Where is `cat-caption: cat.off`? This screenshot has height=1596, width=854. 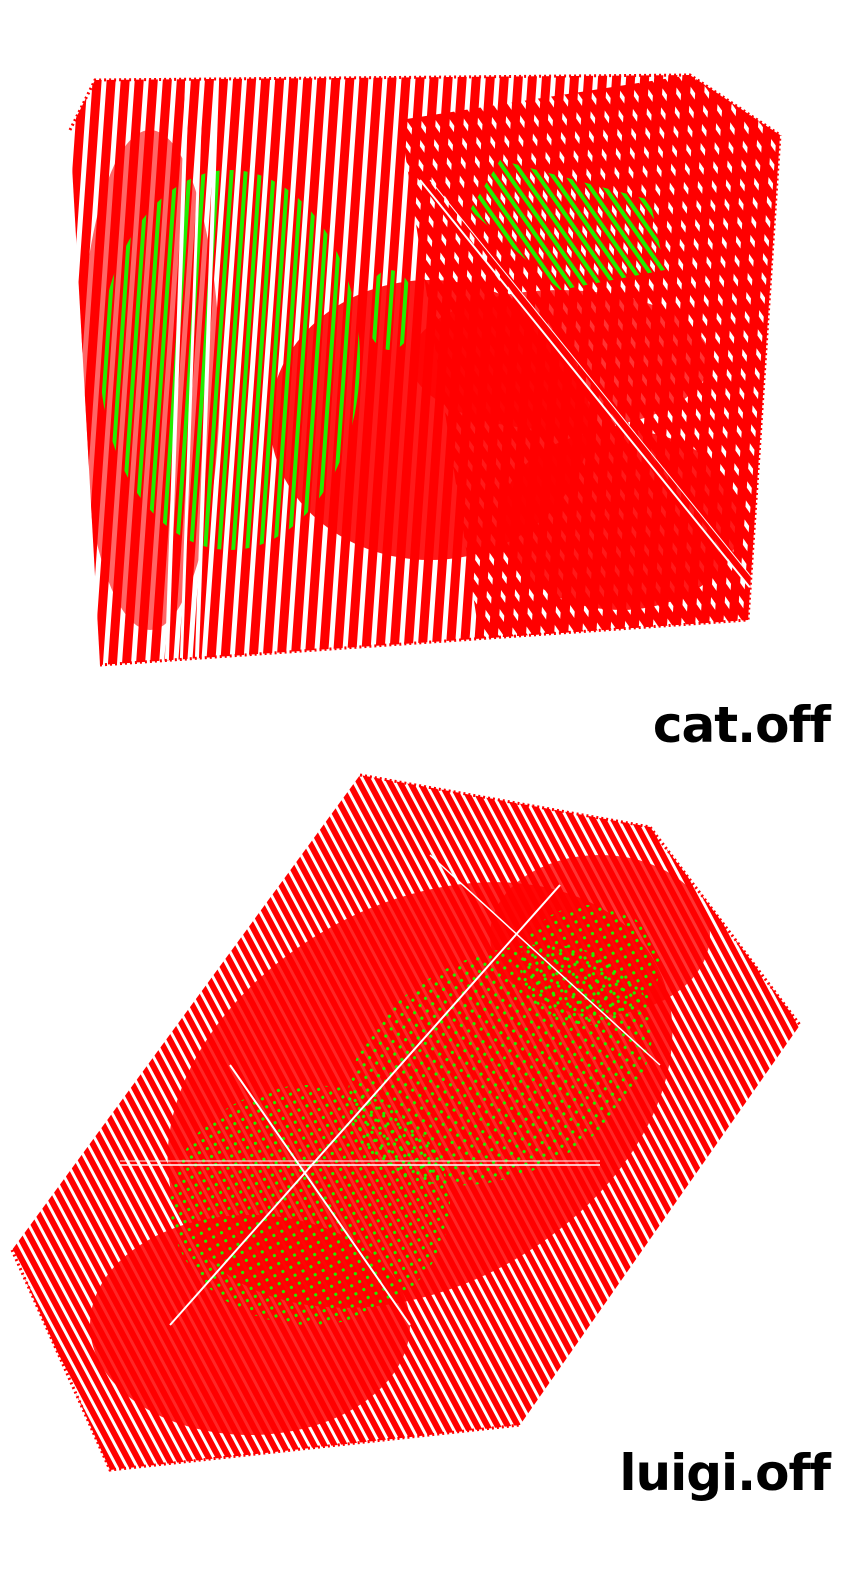 cat-caption: cat.off is located at coordinates (741, 725).